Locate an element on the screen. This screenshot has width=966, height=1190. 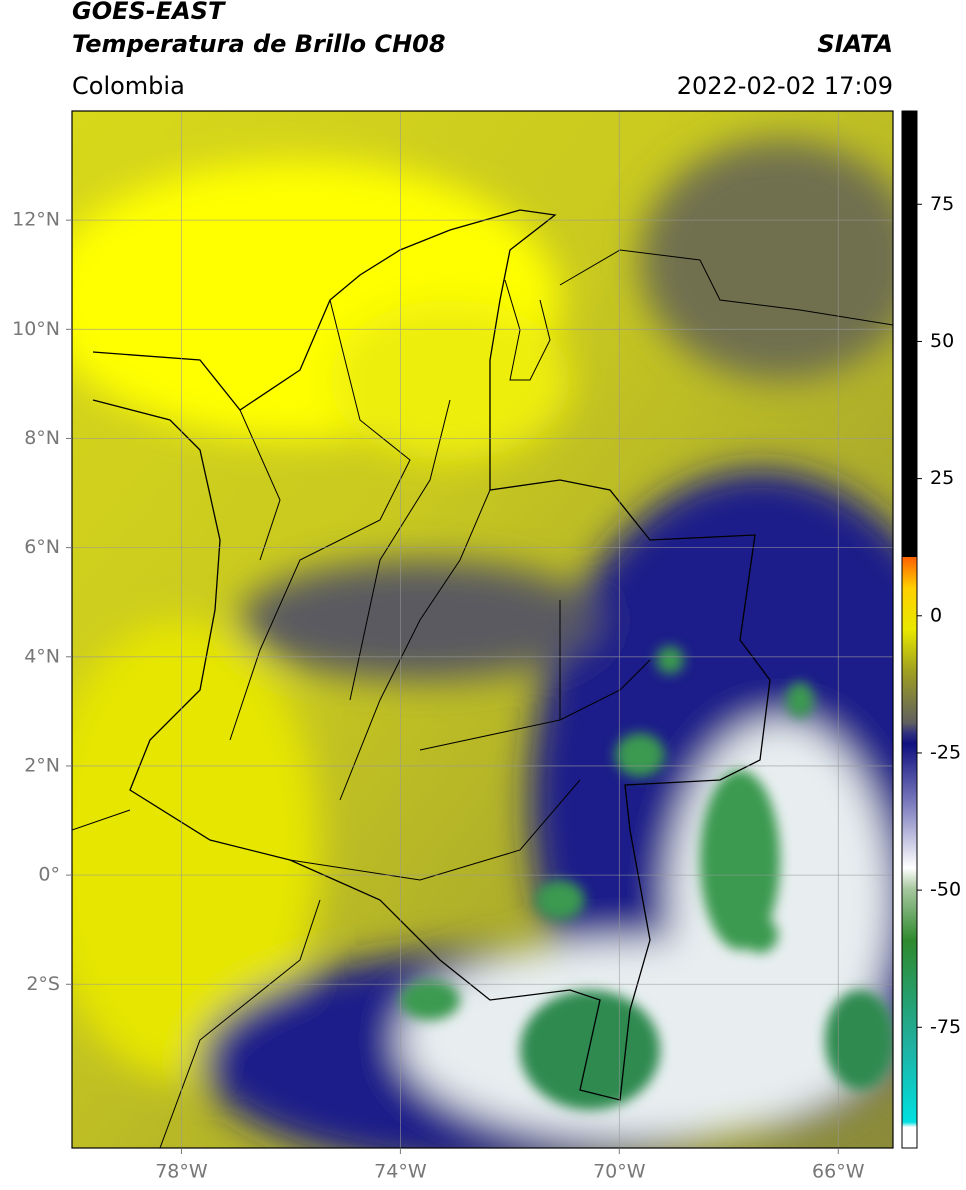
source-label: SIATA is located at coordinates (855, 44).